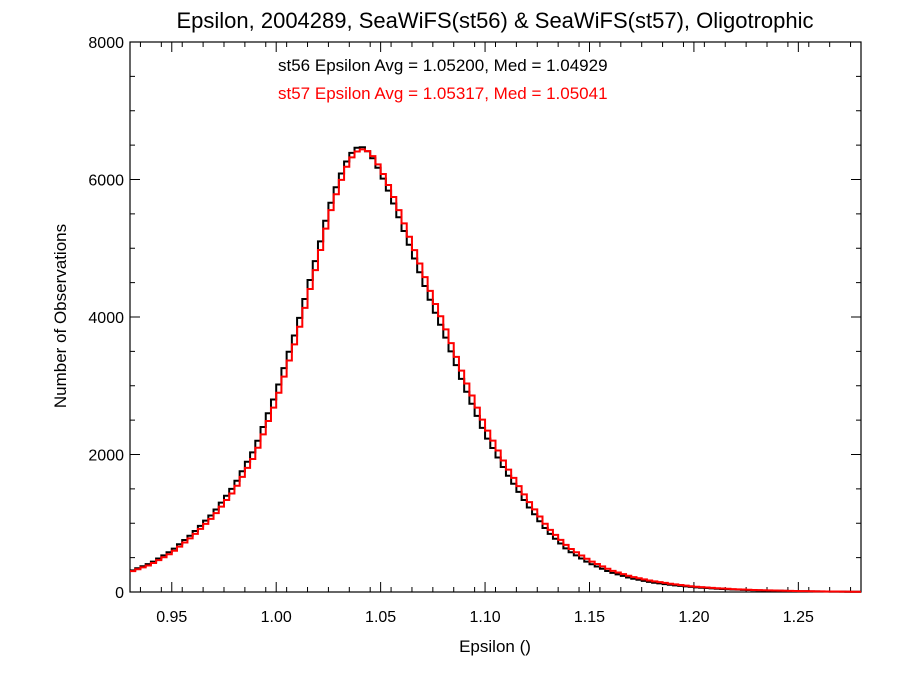 The image size is (900, 675). I want to click on x-tick-label: 1.15, so click(589, 617).